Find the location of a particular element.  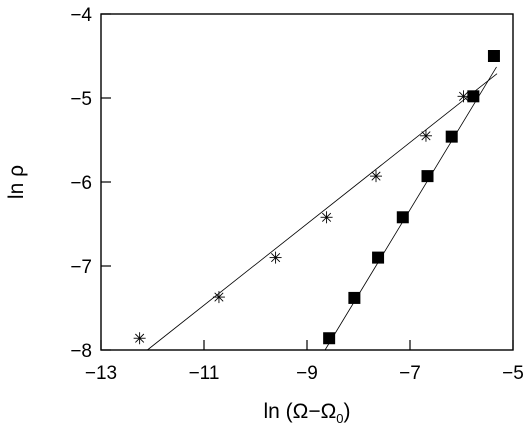

x-tick-label: −5 is located at coordinates (513, 373).